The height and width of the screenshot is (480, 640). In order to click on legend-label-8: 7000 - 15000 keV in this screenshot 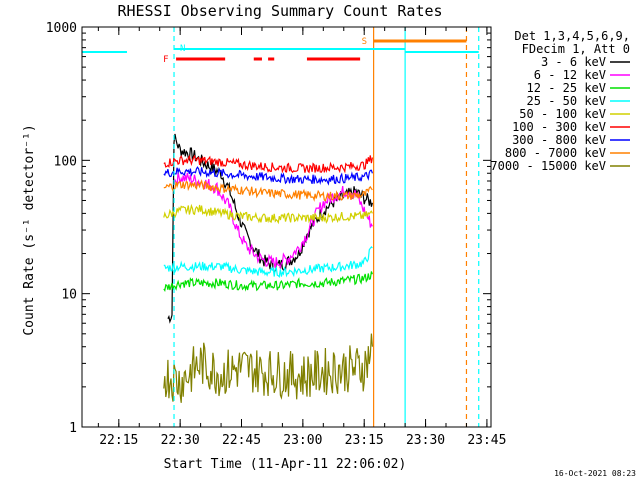, I will do `click(548, 166)`.